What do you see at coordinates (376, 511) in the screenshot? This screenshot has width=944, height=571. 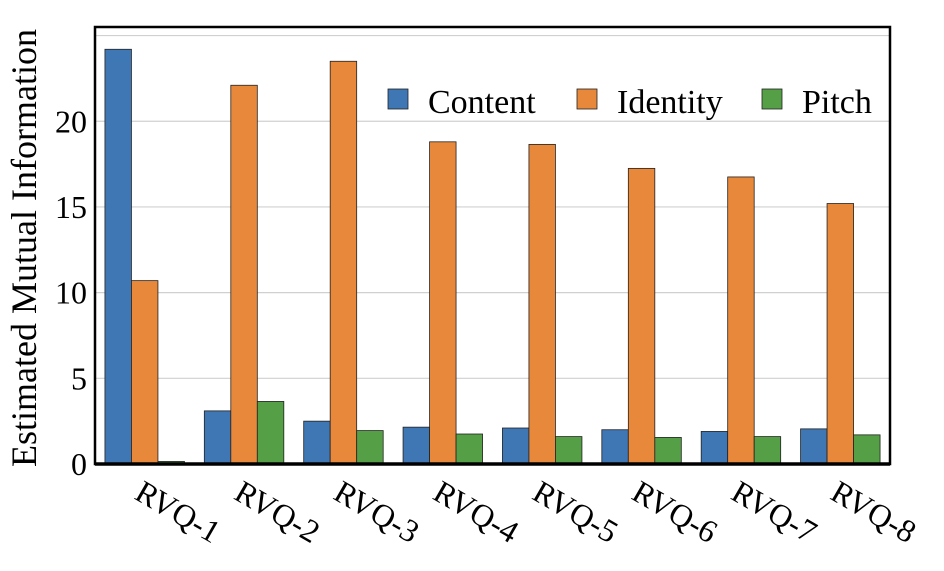 I see `x-tick-label: RVQ-3` at bounding box center [376, 511].